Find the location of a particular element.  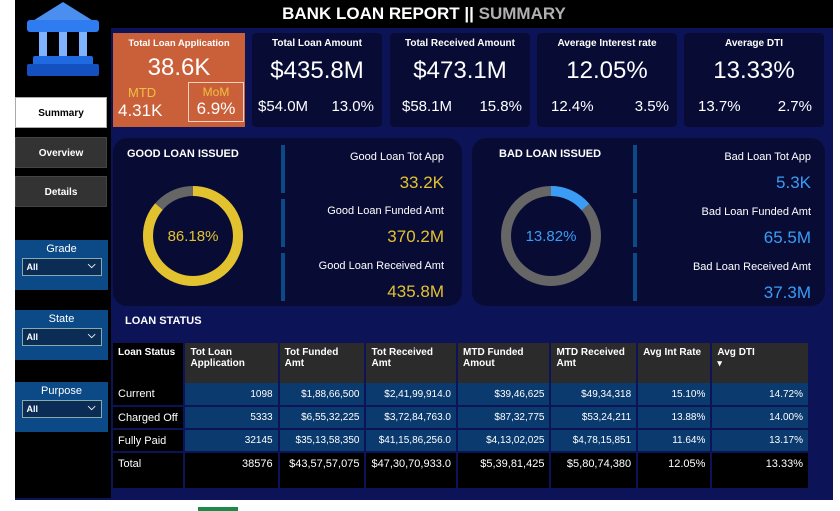

col-avg-dti-label: Avg DTI is located at coordinates (736, 352).